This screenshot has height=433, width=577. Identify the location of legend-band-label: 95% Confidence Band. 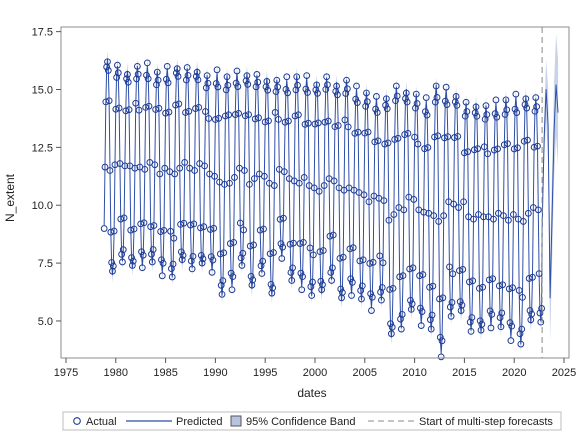
(300, 422).